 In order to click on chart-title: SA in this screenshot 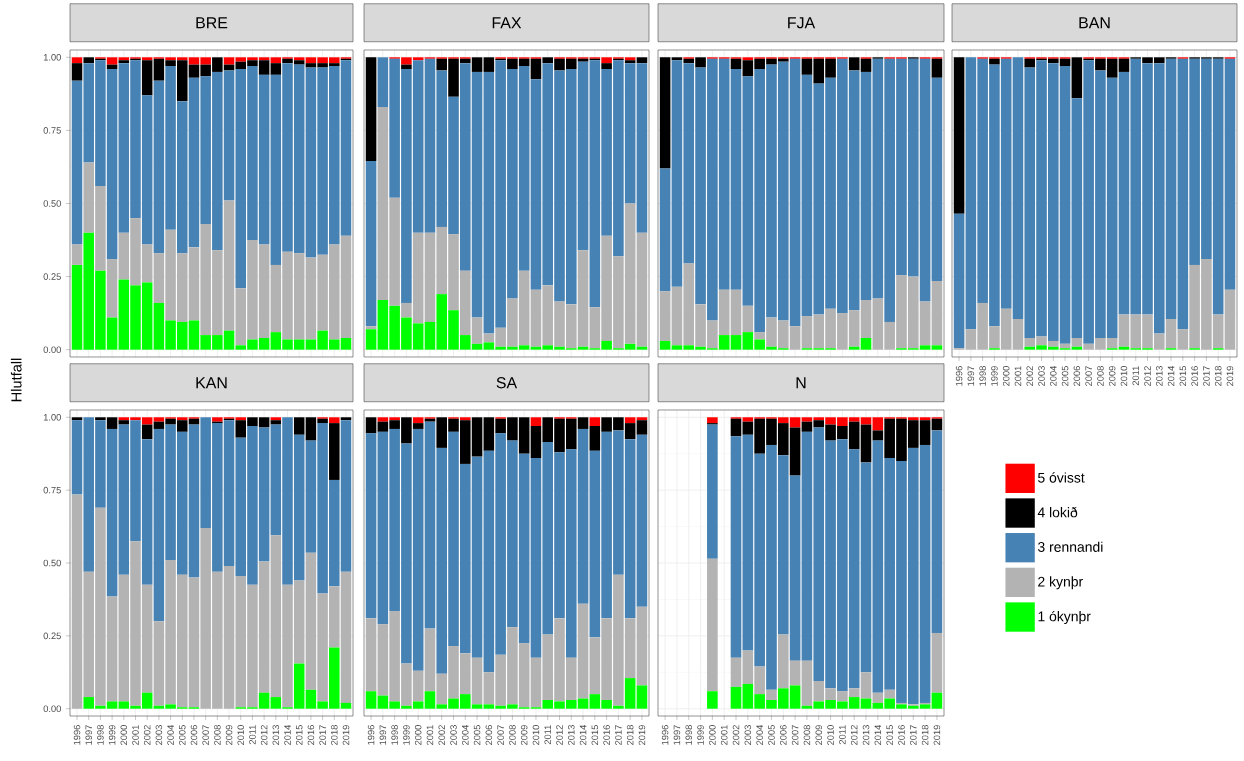, I will do `click(507, 383)`.